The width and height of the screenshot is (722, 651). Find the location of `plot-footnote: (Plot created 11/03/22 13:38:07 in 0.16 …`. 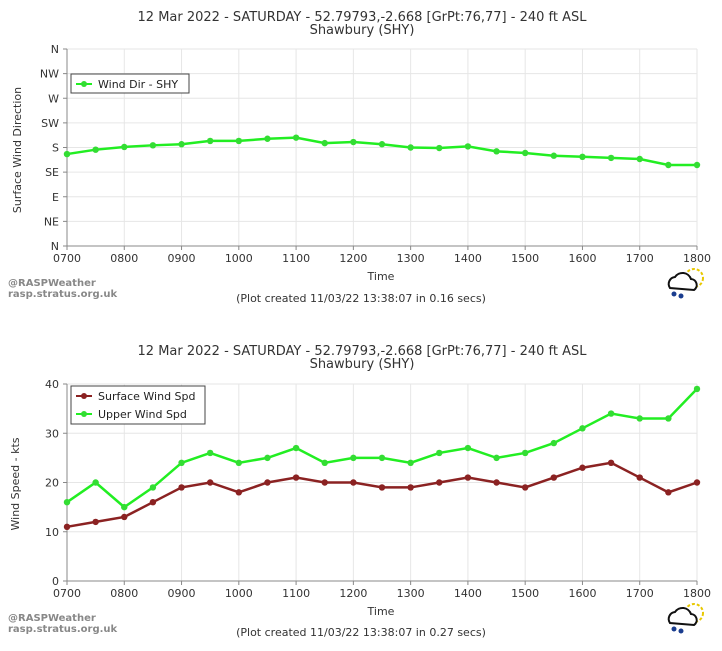

plot-footnote: (Plot created 11/03/22 13:38:07 in 0.16 … is located at coordinates (361, 298).